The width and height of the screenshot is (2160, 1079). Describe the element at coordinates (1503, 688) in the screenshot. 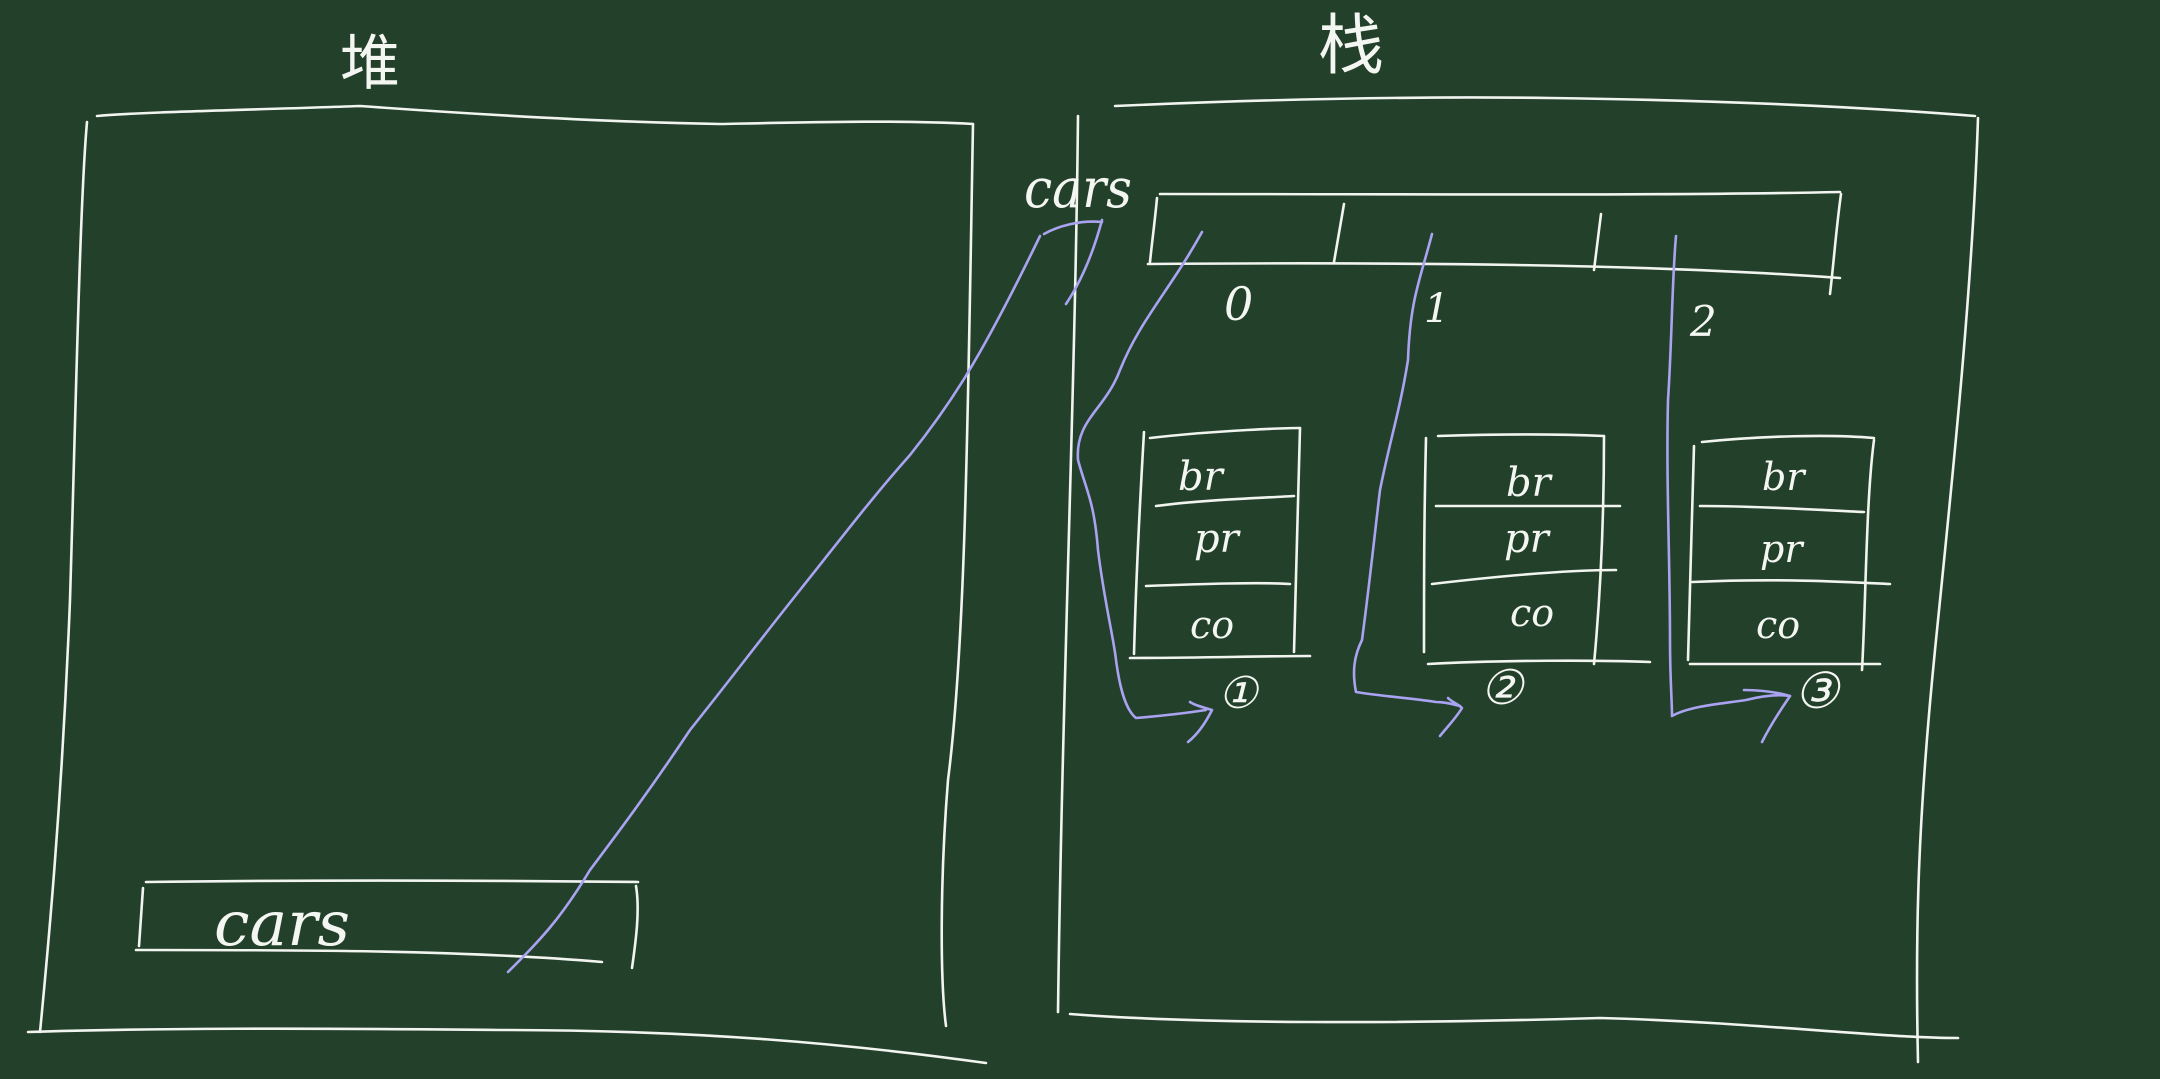

I see `object-2-marker: ②` at that location.